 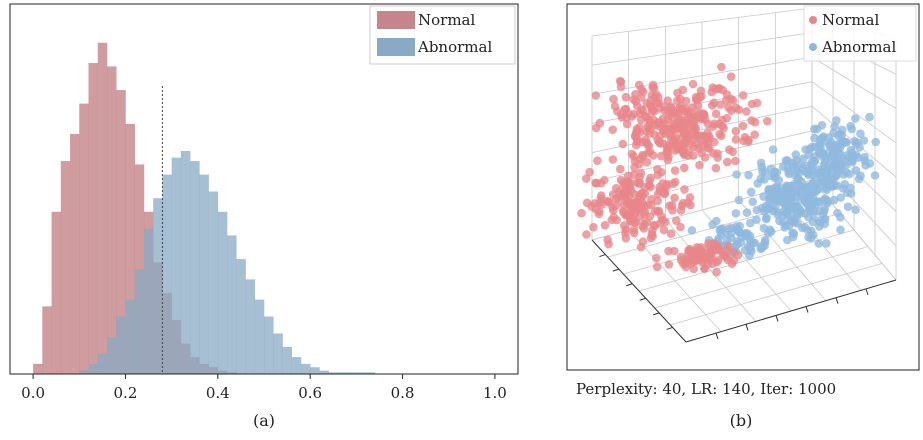 I want to click on x-tick-label: 0.2, so click(x=126, y=393).